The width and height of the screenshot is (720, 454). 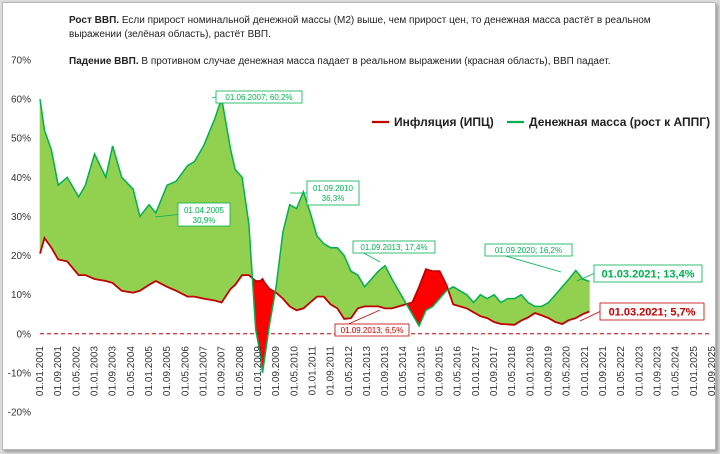 I want to click on annotation-text: 01.06.2007; 60,2%, so click(x=258, y=97).